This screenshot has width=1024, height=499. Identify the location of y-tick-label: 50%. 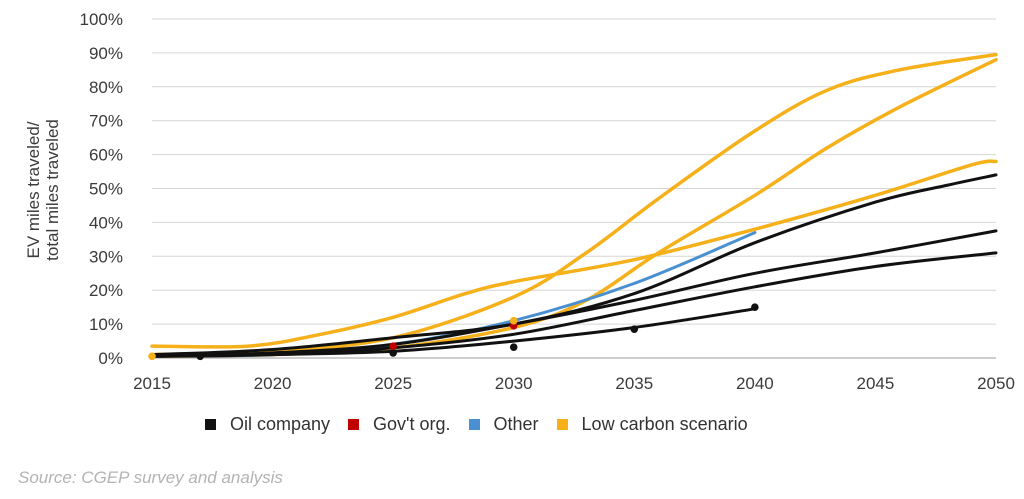
(106, 189).